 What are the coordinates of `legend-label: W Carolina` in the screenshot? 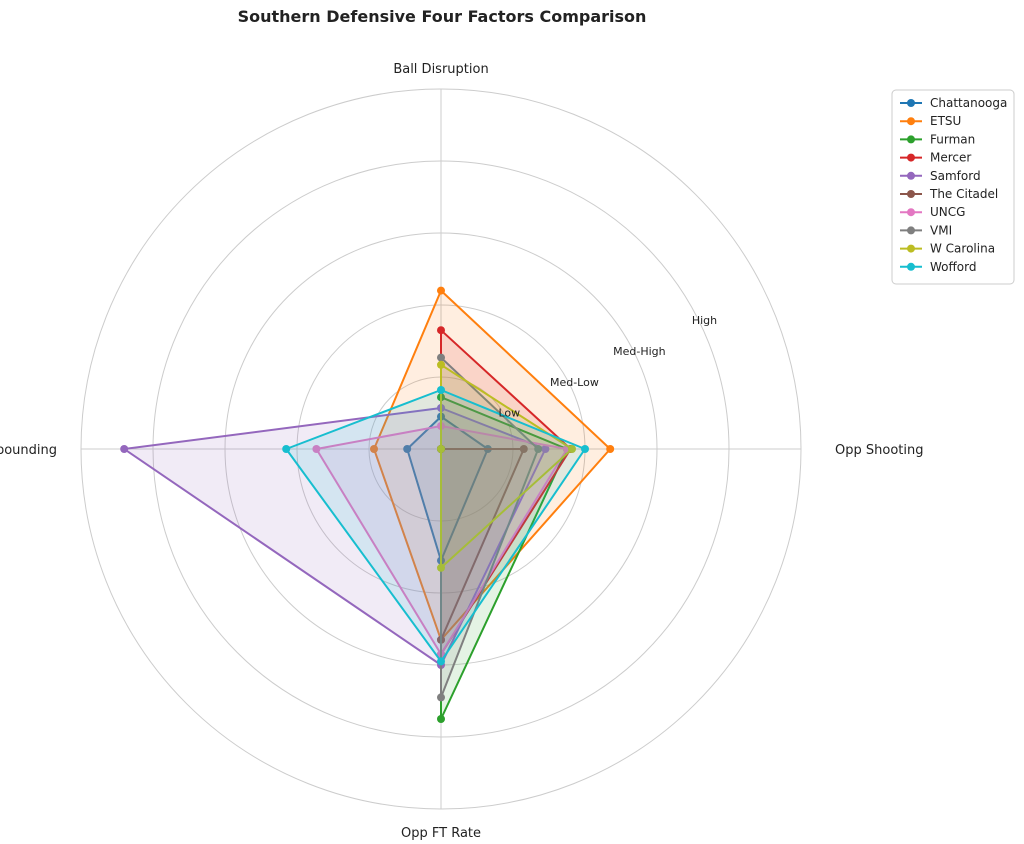 It's located at (962, 249).